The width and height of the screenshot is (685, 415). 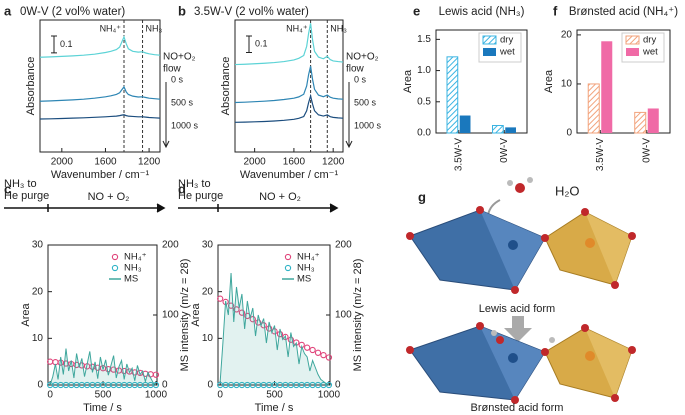 What do you see at coordinates (166, 115) in the screenshot?
I see `time-arrow` at bounding box center [166, 115].